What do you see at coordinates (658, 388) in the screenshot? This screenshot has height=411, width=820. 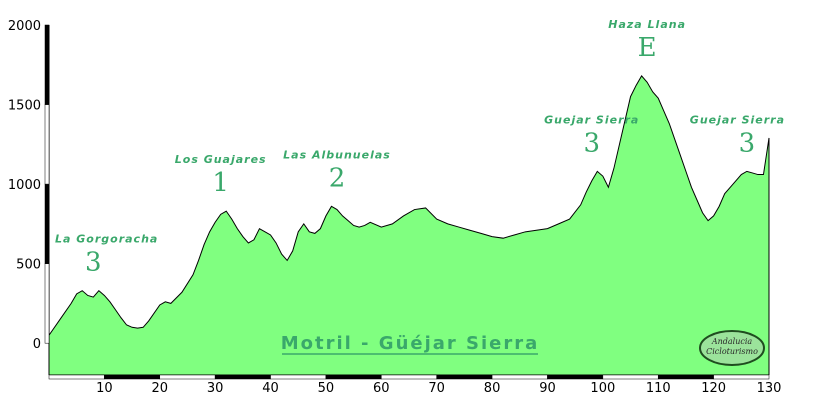 I see `x-tick-label: 110` at bounding box center [658, 388].